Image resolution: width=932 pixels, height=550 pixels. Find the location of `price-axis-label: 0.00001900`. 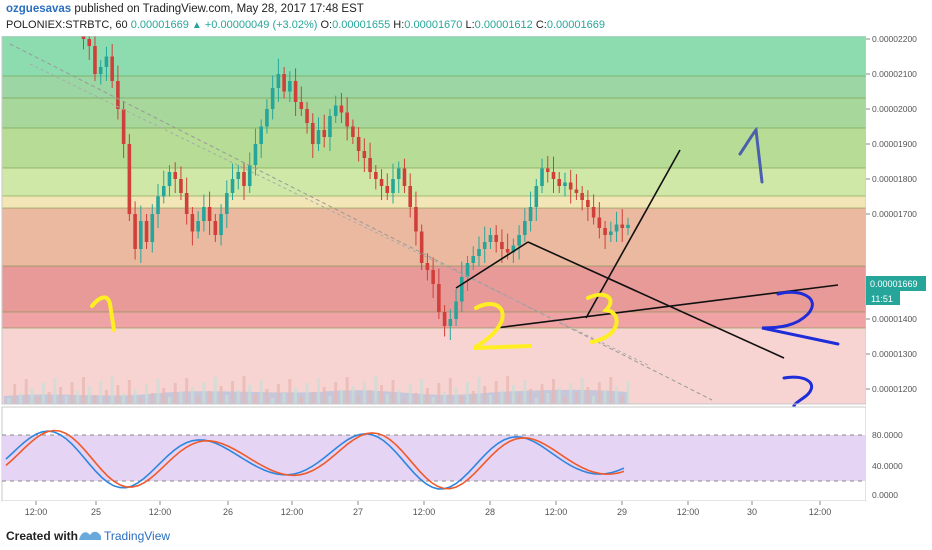

price-axis-label: 0.00001900 is located at coordinates (894, 144).